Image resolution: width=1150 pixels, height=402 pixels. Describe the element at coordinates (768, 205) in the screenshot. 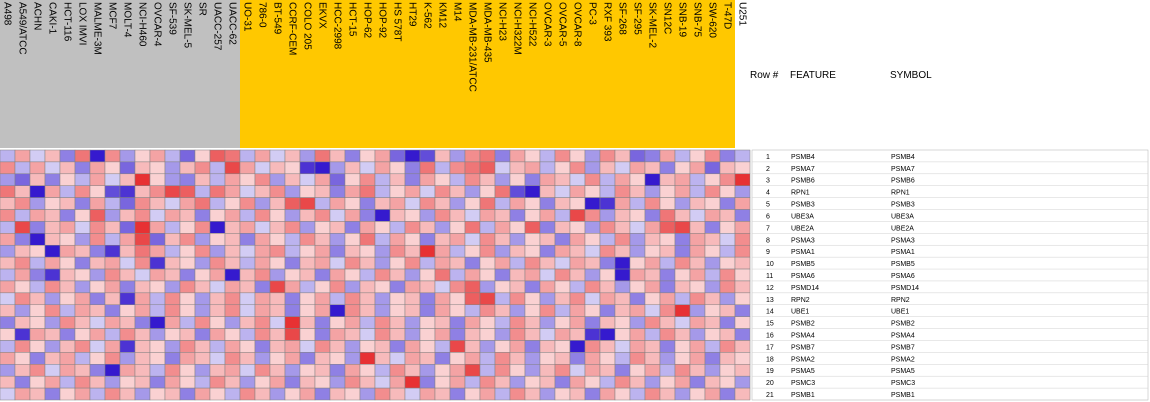

I see `row-number: 5` at that location.